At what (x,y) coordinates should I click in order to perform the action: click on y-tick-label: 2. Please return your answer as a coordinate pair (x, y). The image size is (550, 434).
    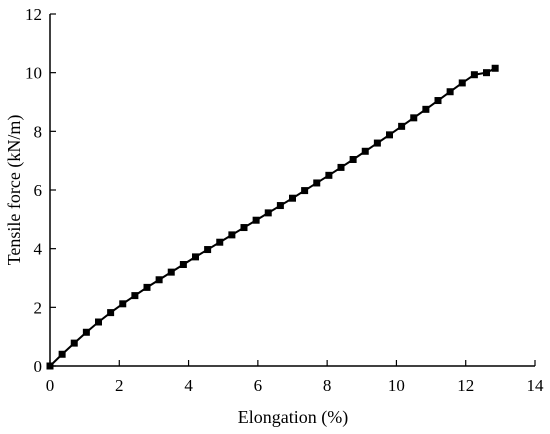
    Looking at the image, I should click on (38, 307).